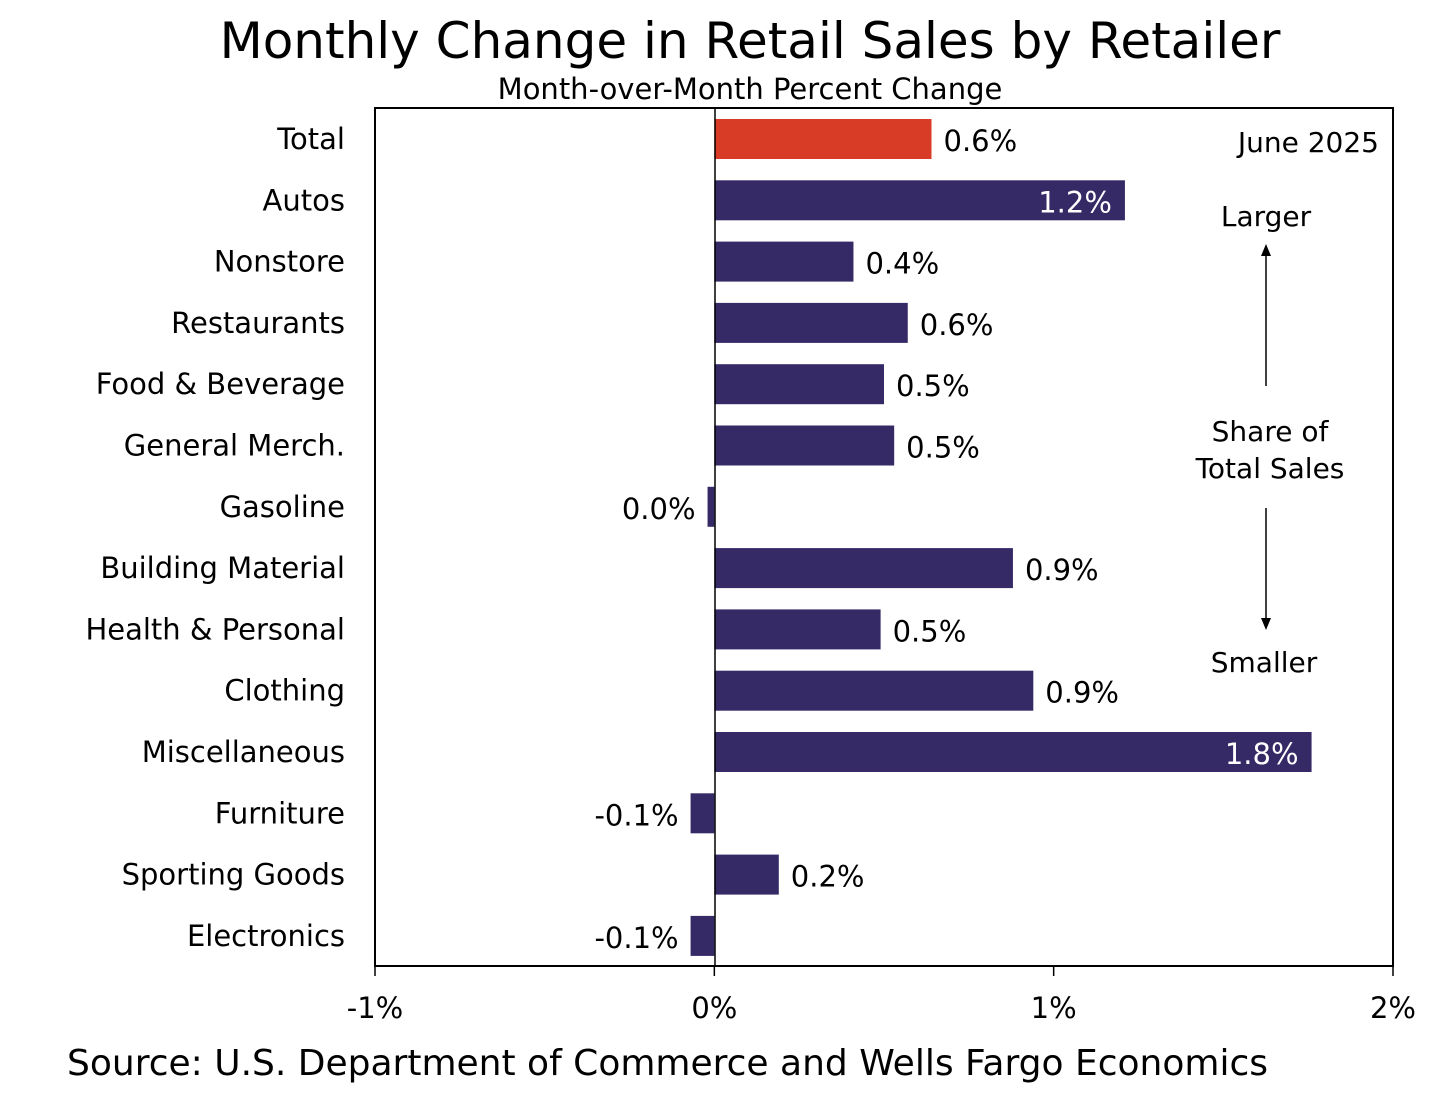  Describe the element at coordinates (1075, 202) in the screenshot. I see `value-label-autos: 1.2%` at that location.